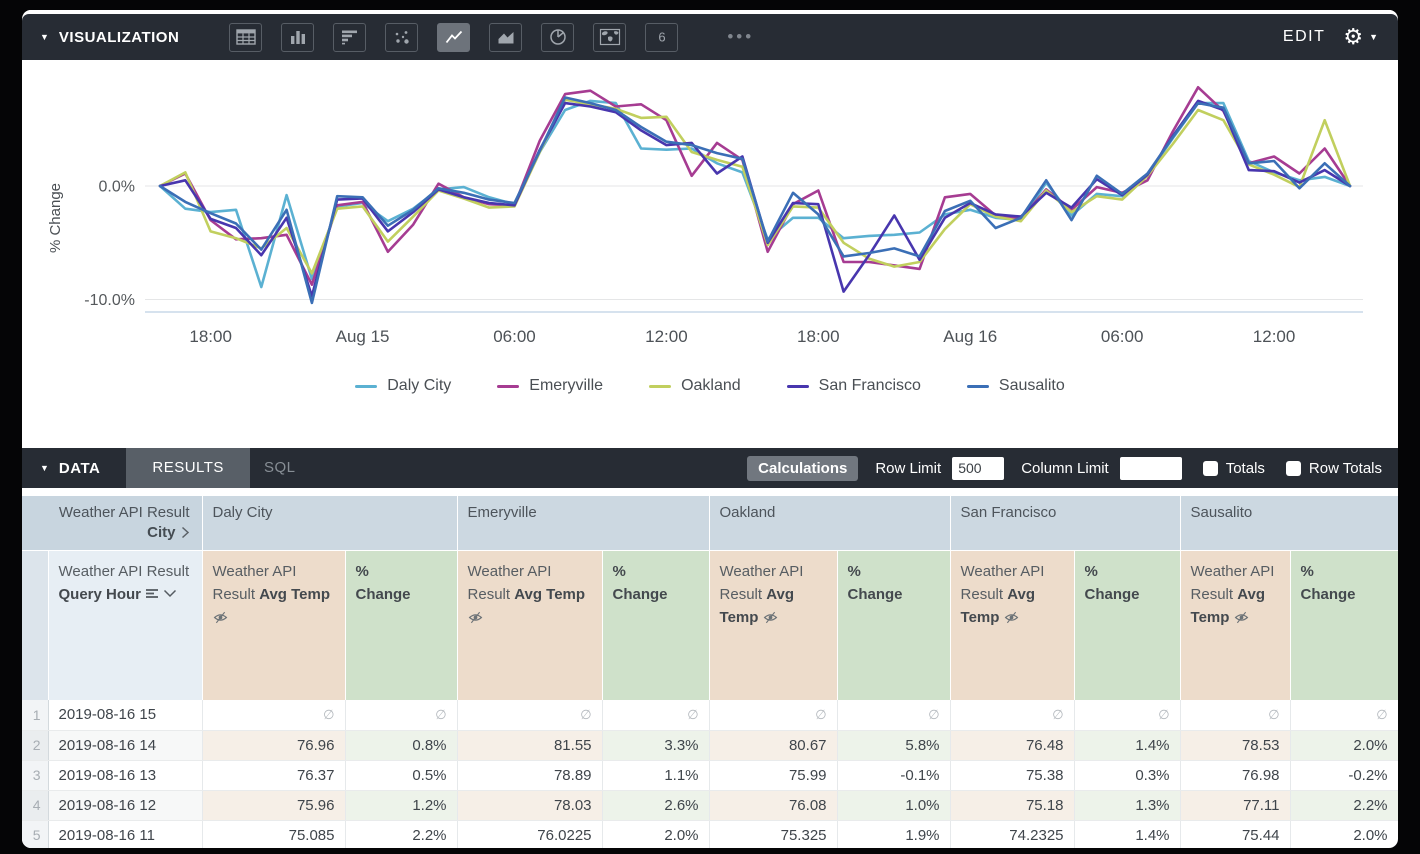 Image resolution: width=1420 pixels, height=854 pixels. Describe the element at coordinates (1012, 834) in the screenshot. I see `avg-temp-cell: 74.2325` at that location.